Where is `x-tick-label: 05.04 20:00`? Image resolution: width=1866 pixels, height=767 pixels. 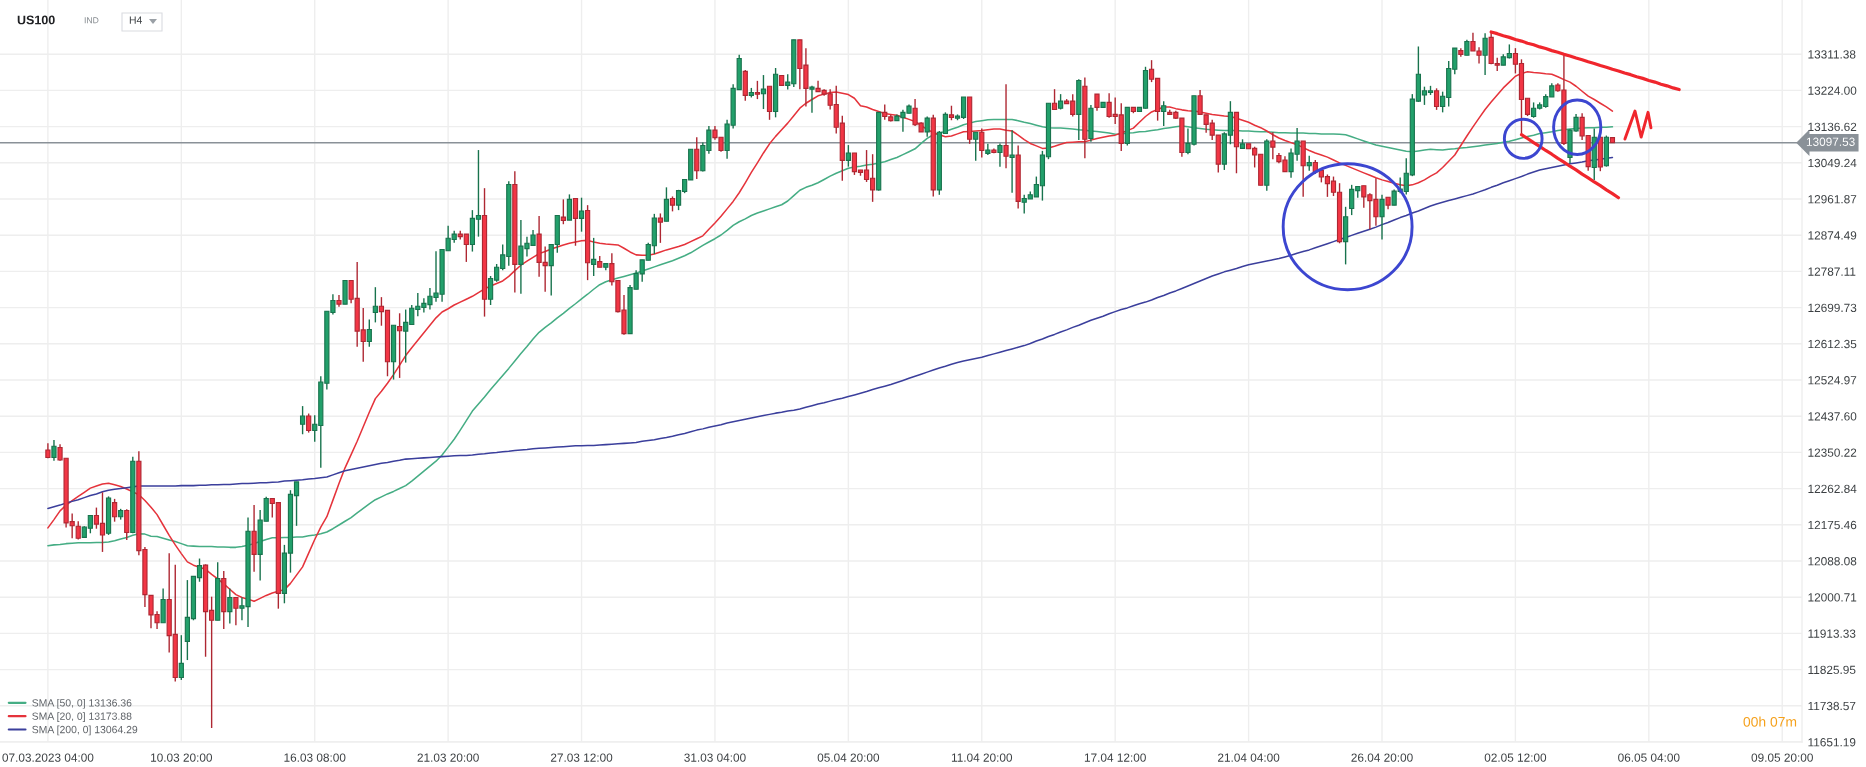
x-tick-label: 05.04 20:00 is located at coordinates (848, 757).